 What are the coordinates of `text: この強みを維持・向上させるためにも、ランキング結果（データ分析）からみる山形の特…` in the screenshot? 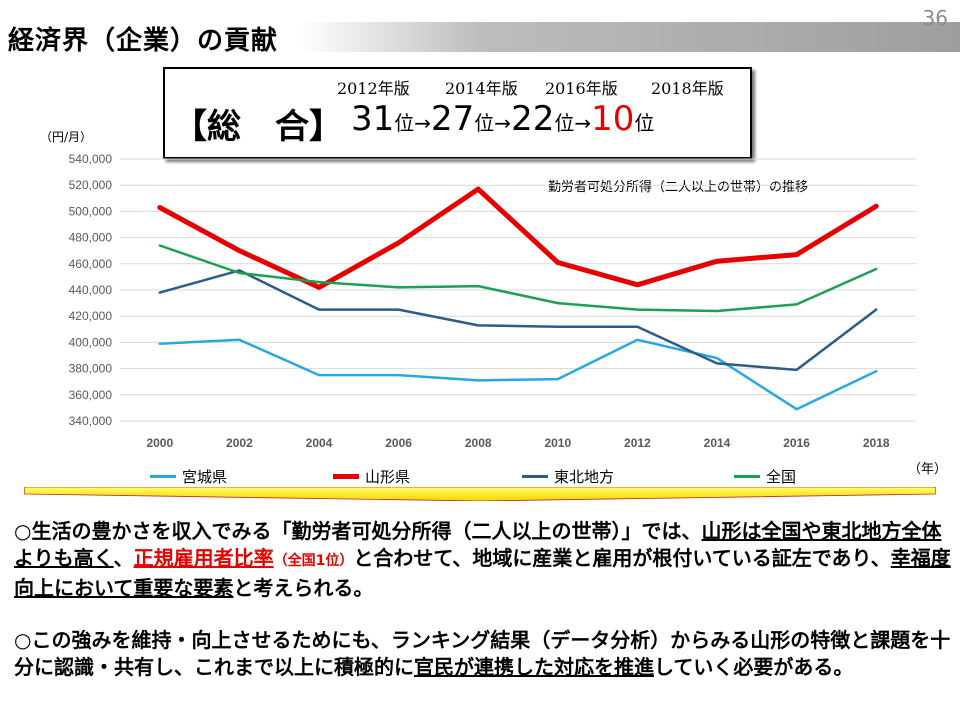 It's located at (482, 653).